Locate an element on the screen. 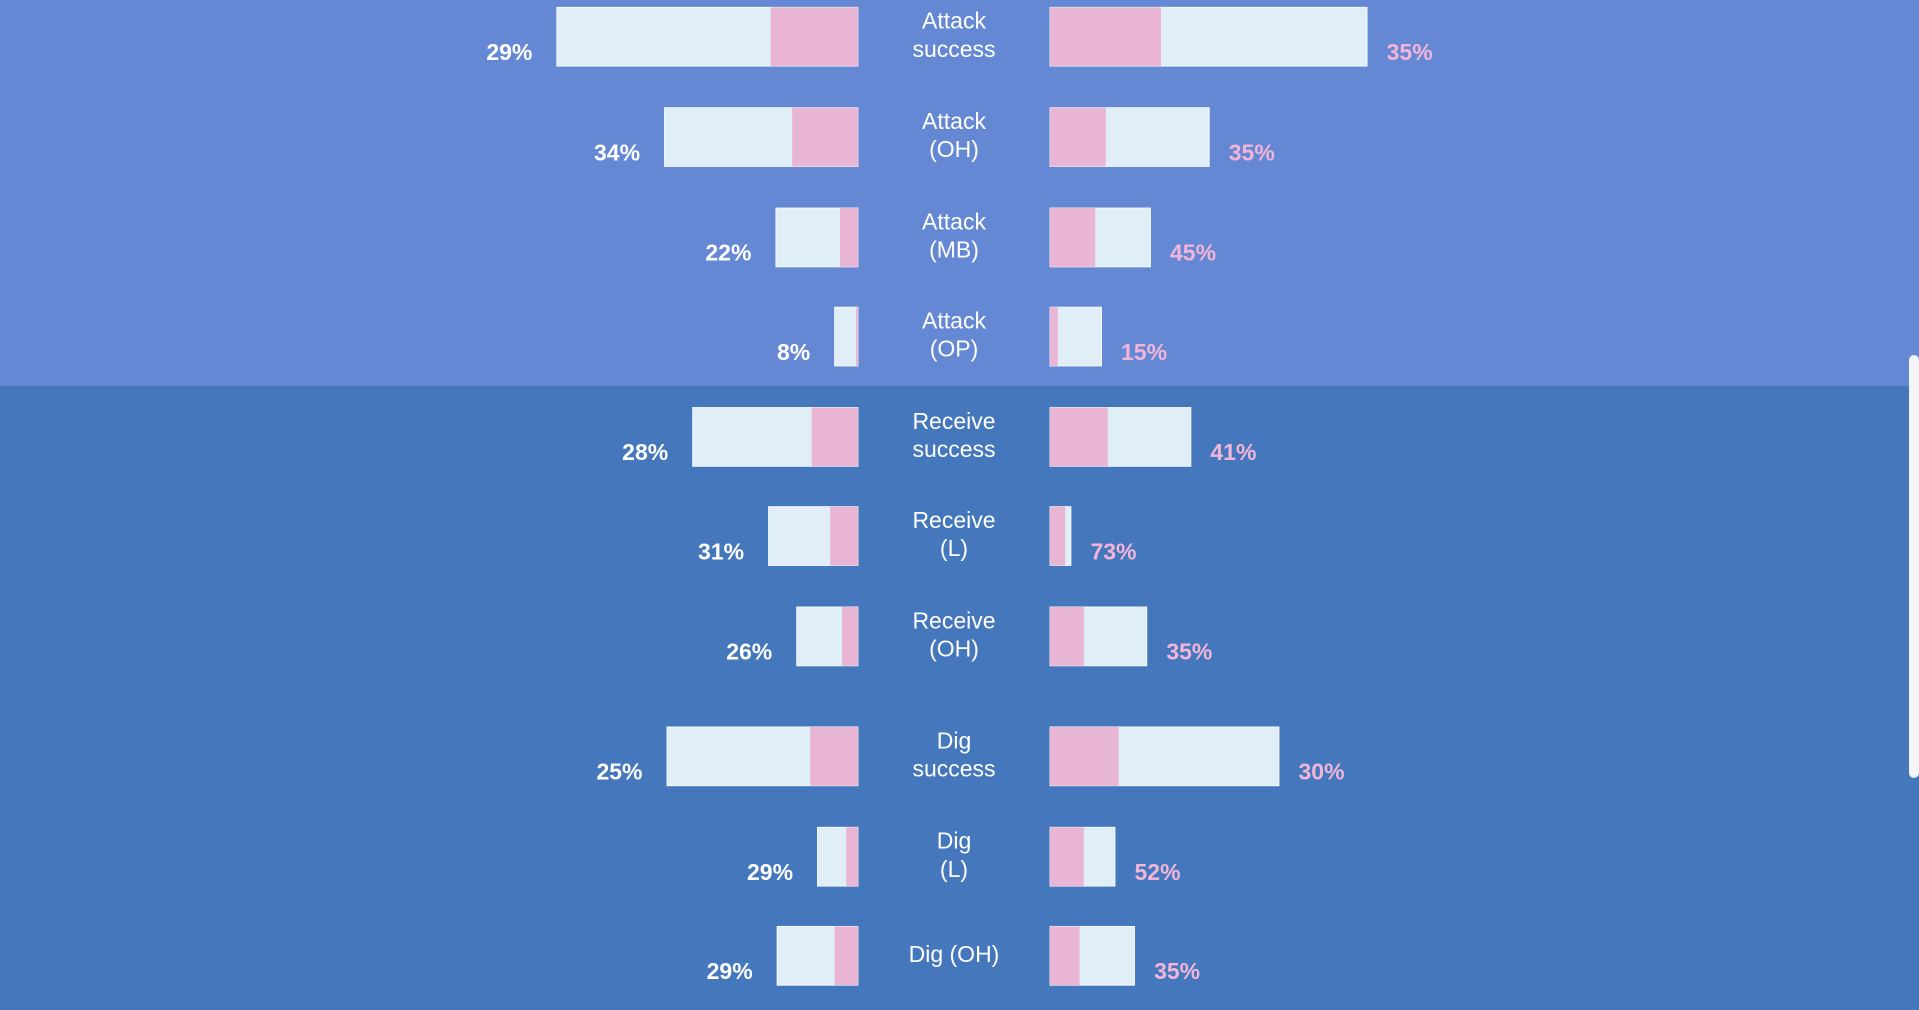 This screenshot has width=1919, height=1010. left-percent: 8% is located at coordinates (793, 352).